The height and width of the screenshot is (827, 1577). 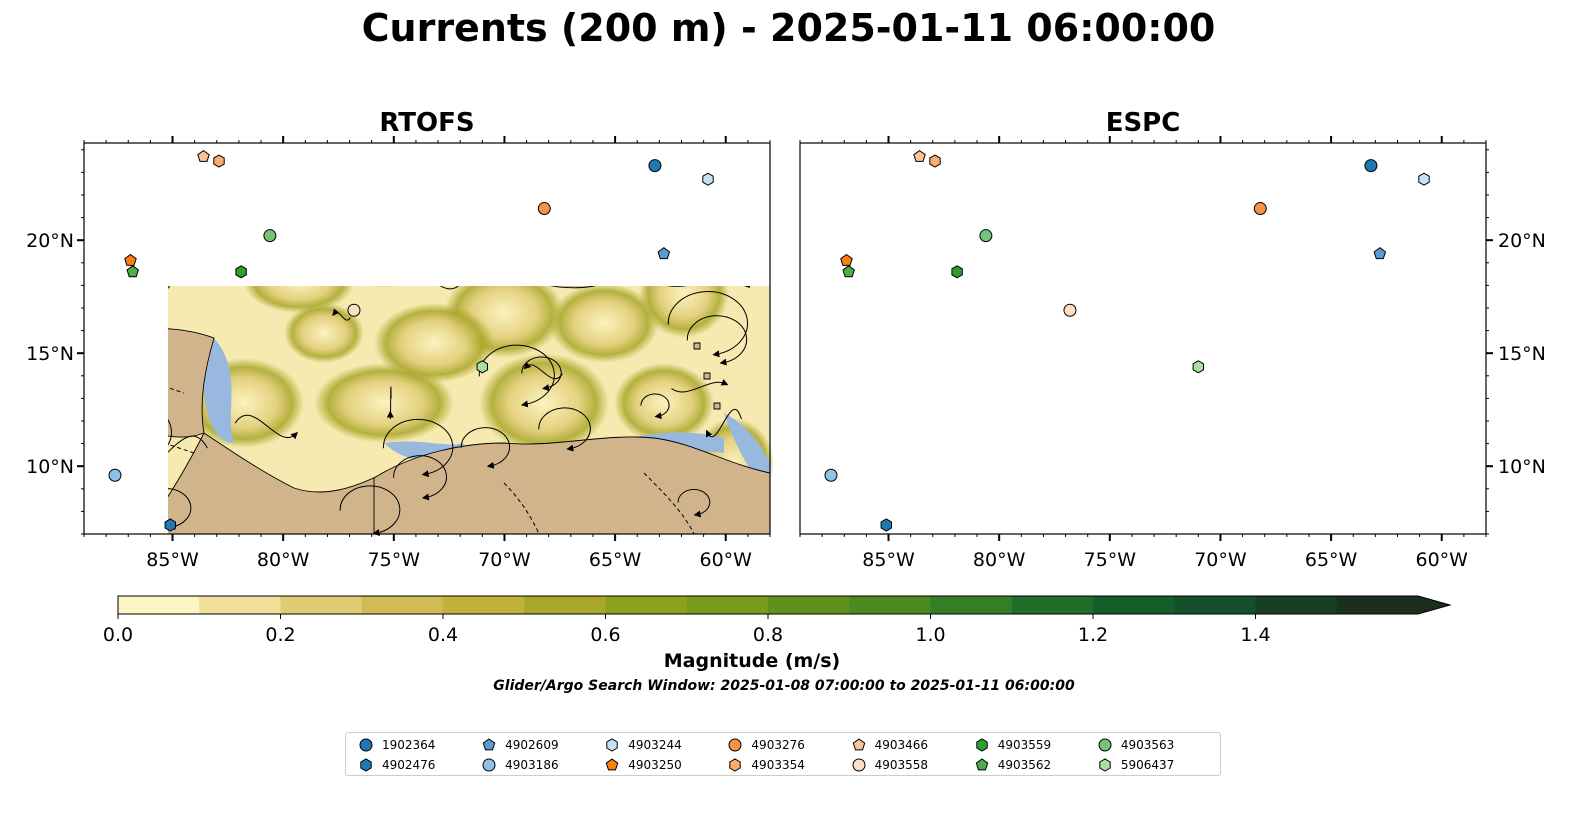 I want to click on legend-item-4903466: 4903466, so click(x=906, y=745).